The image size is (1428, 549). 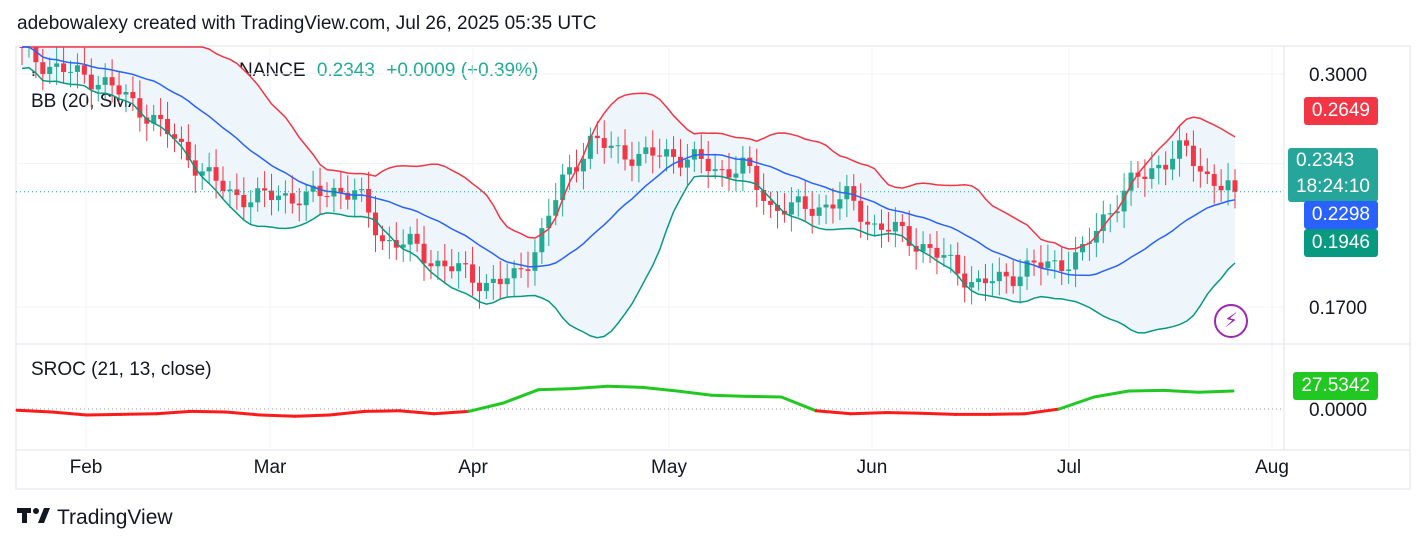 I want to click on last-price: 0.2343, so click(x=345, y=70).